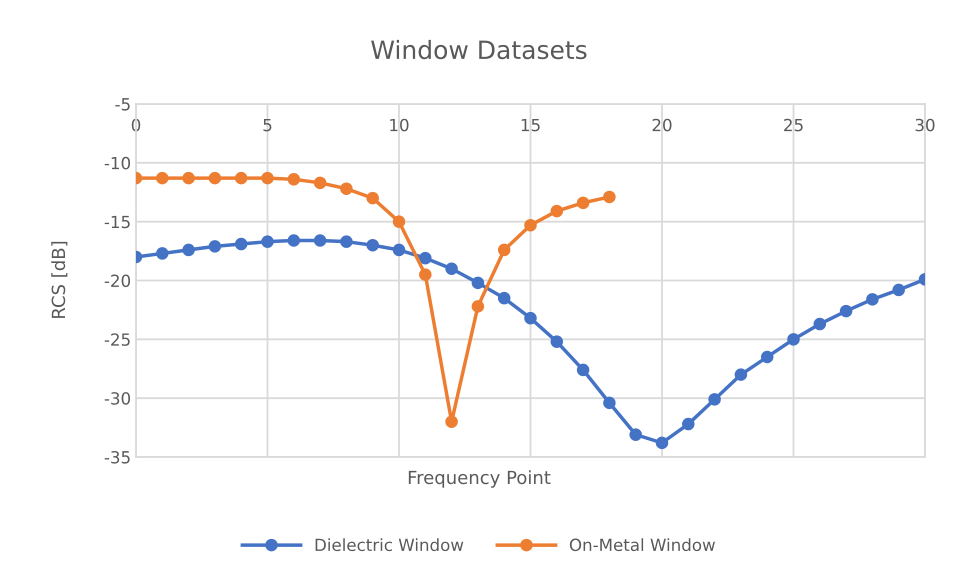 This screenshot has height=581, width=958. Describe the element at coordinates (117, 281) in the screenshot. I see `y-tick-label: -20` at that location.